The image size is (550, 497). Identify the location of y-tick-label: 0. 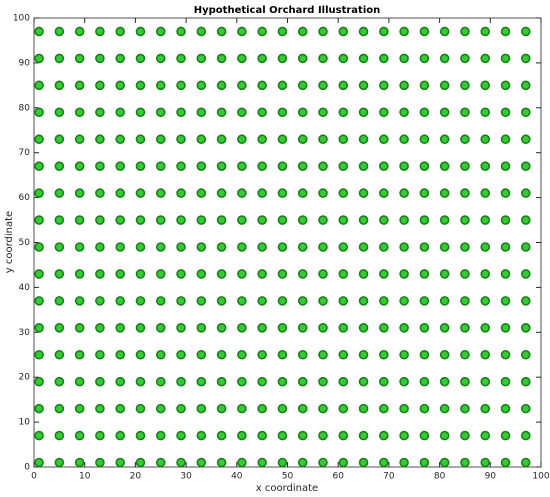
(27, 468).